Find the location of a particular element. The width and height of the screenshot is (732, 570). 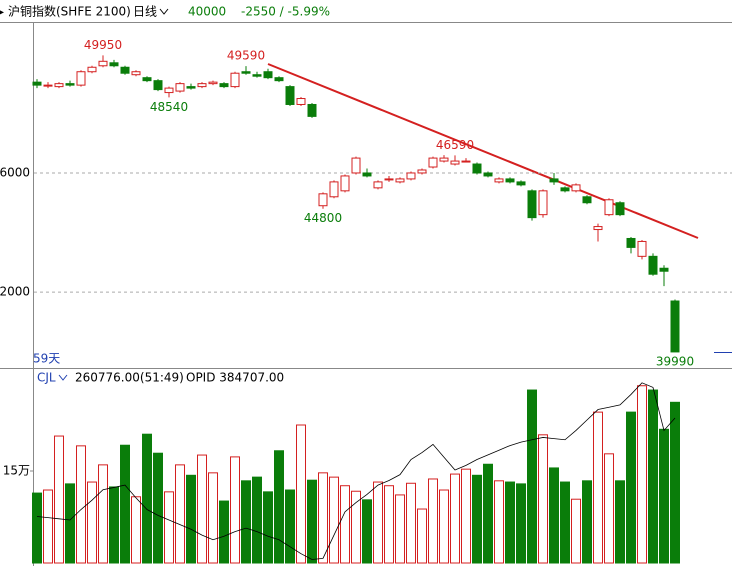

extreme-label: 49590 is located at coordinates (246, 56).